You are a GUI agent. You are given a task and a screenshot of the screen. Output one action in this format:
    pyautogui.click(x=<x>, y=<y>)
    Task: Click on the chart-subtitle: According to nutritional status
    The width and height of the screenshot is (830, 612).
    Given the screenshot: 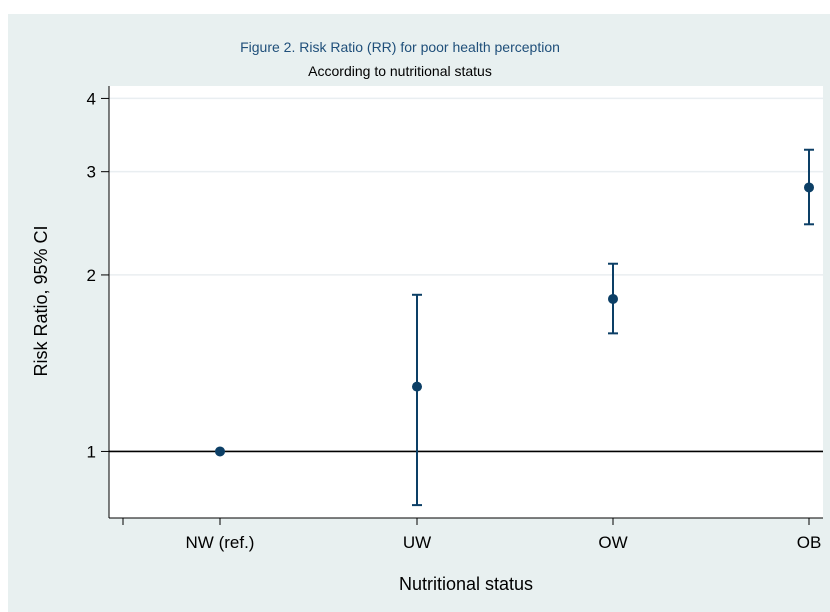 What is the action you would take?
    pyautogui.click(x=400, y=71)
    